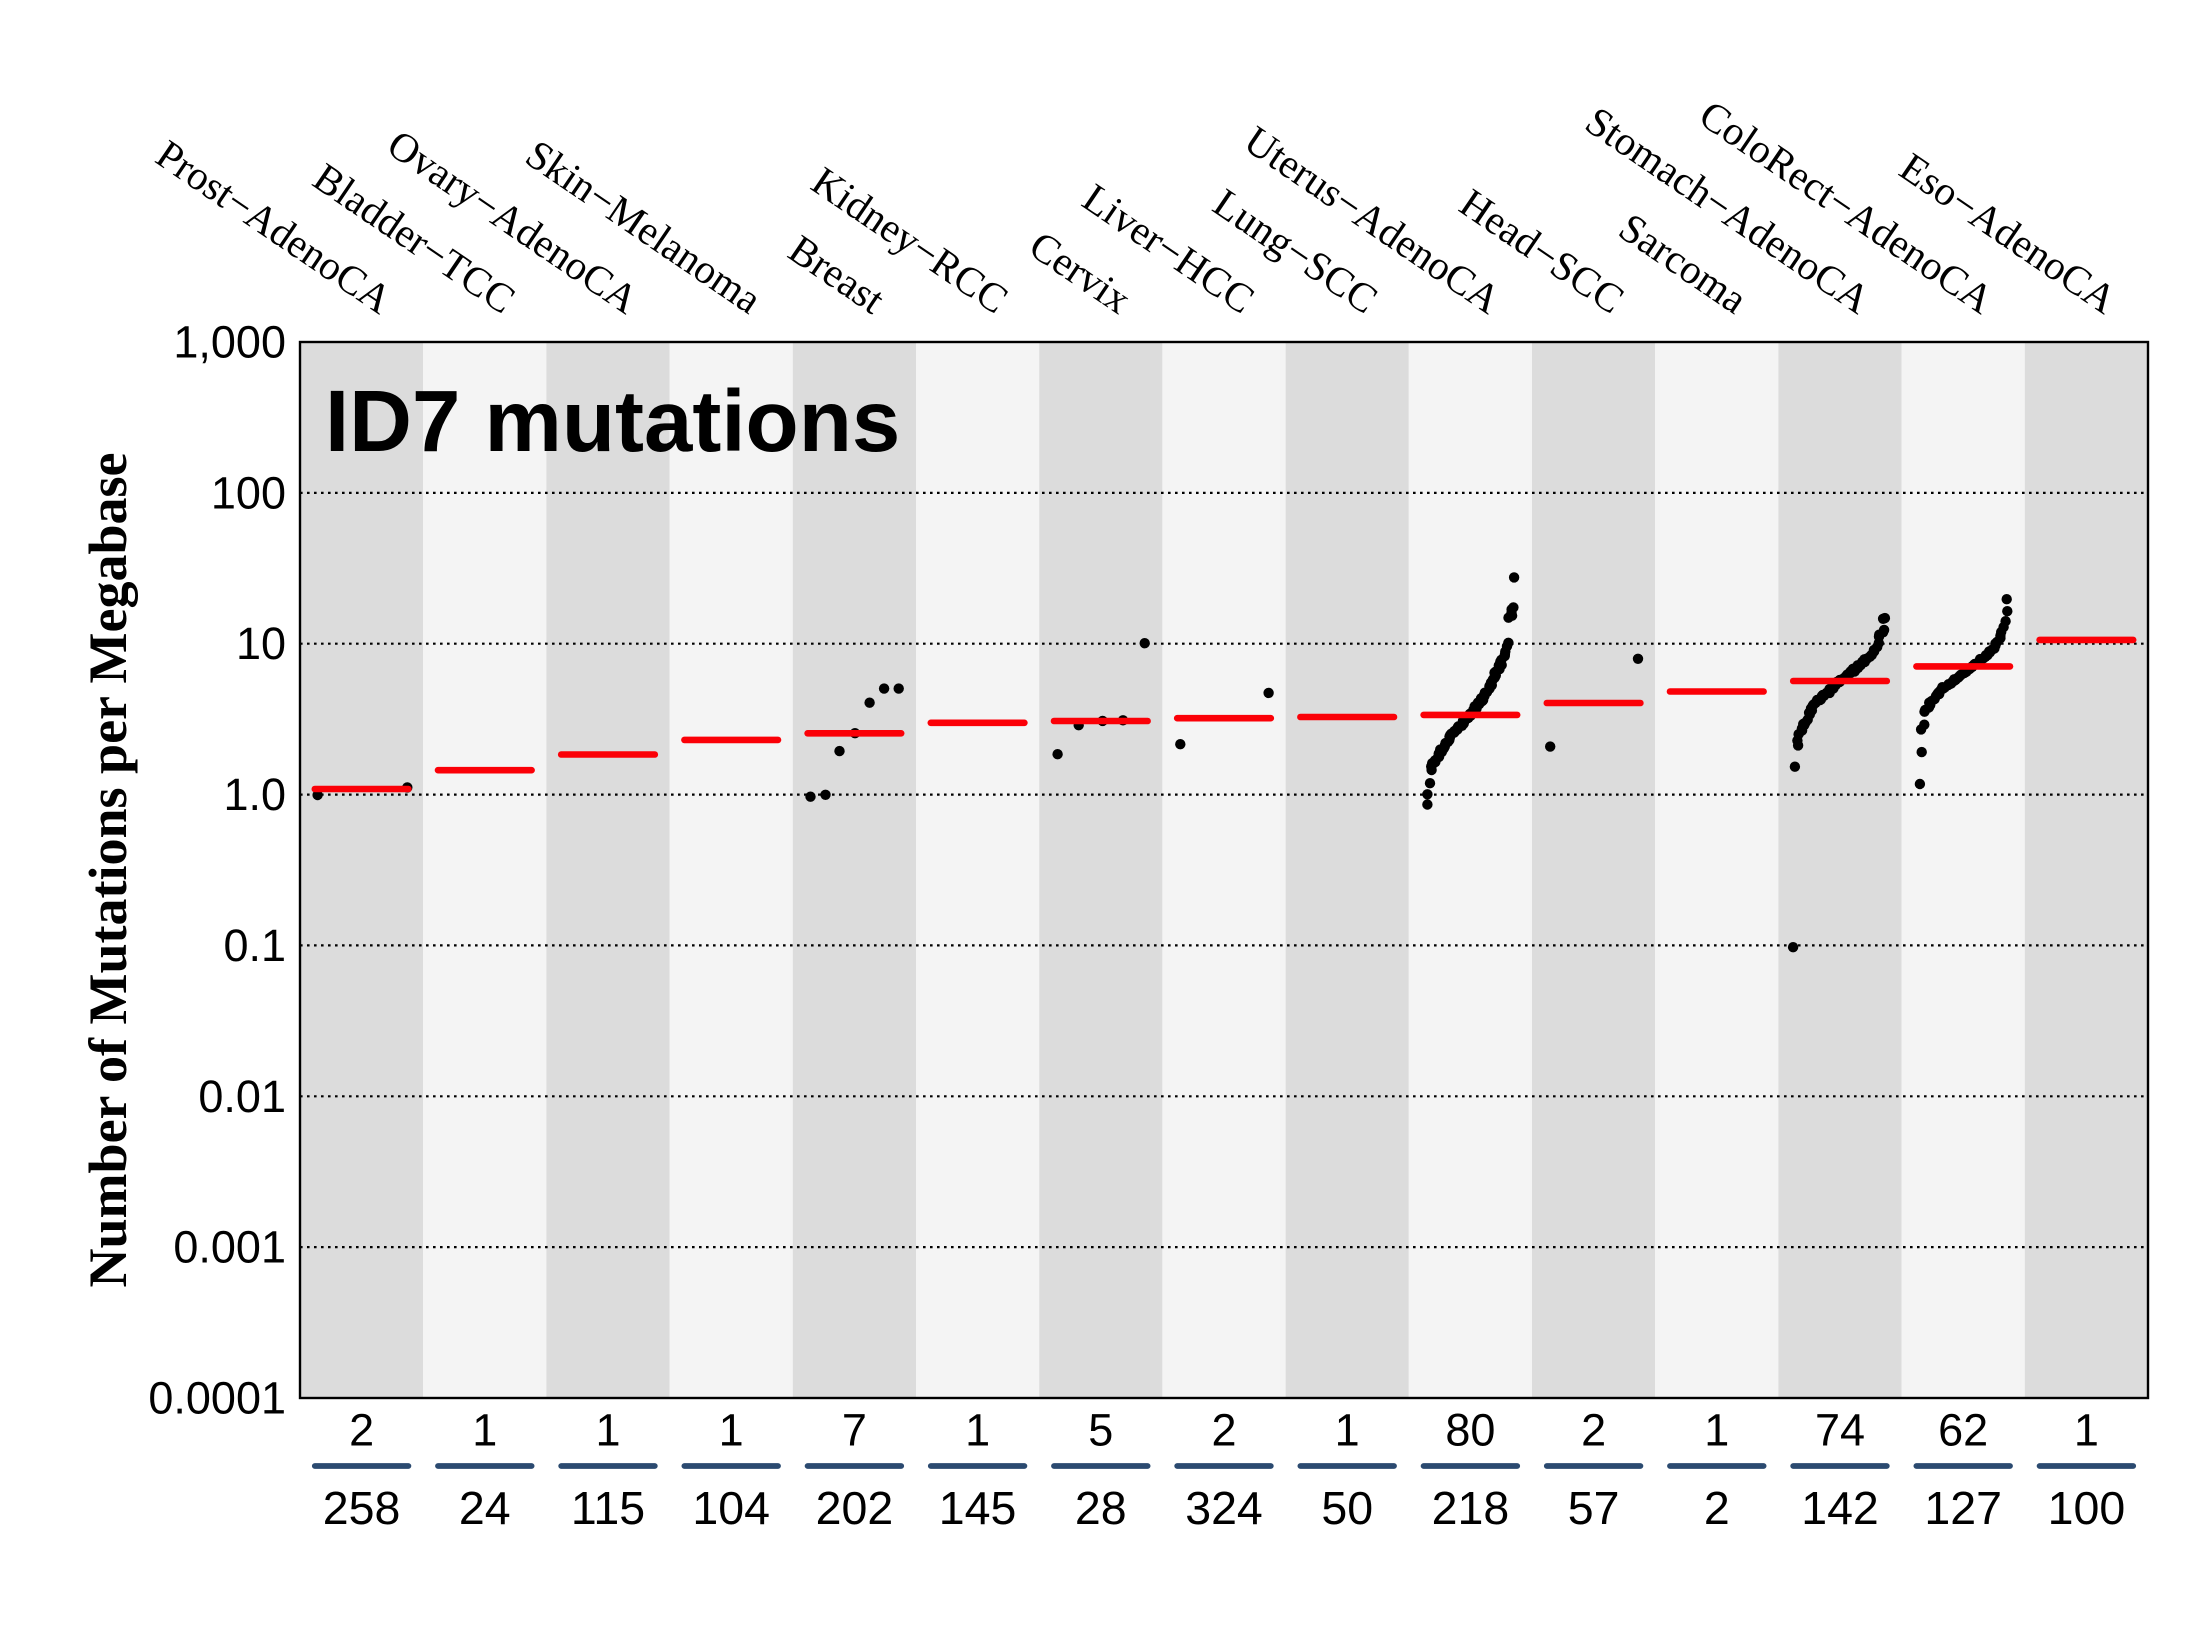 The width and height of the screenshot is (2207, 1650). I want to click on svg-text: 218, so click(1471, 1508).